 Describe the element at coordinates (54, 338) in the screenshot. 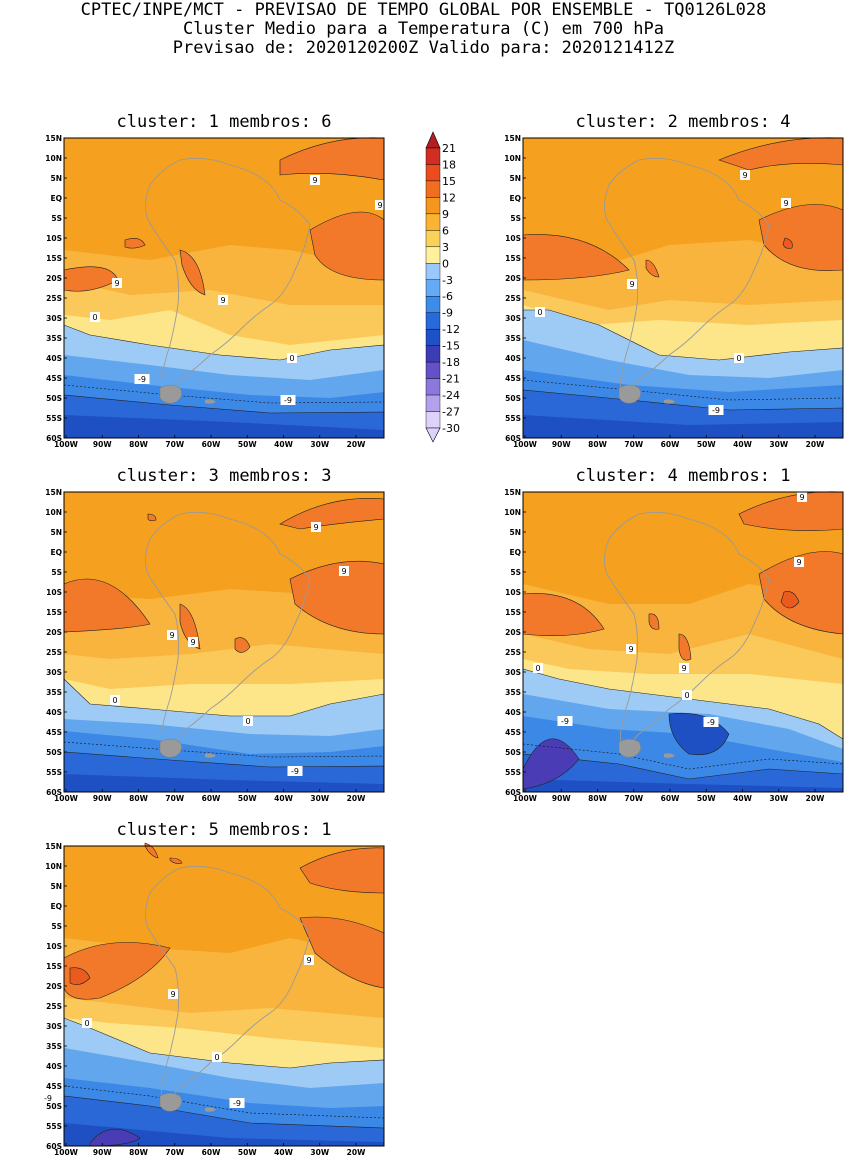

I see `lat-tick-label: 35S` at that location.